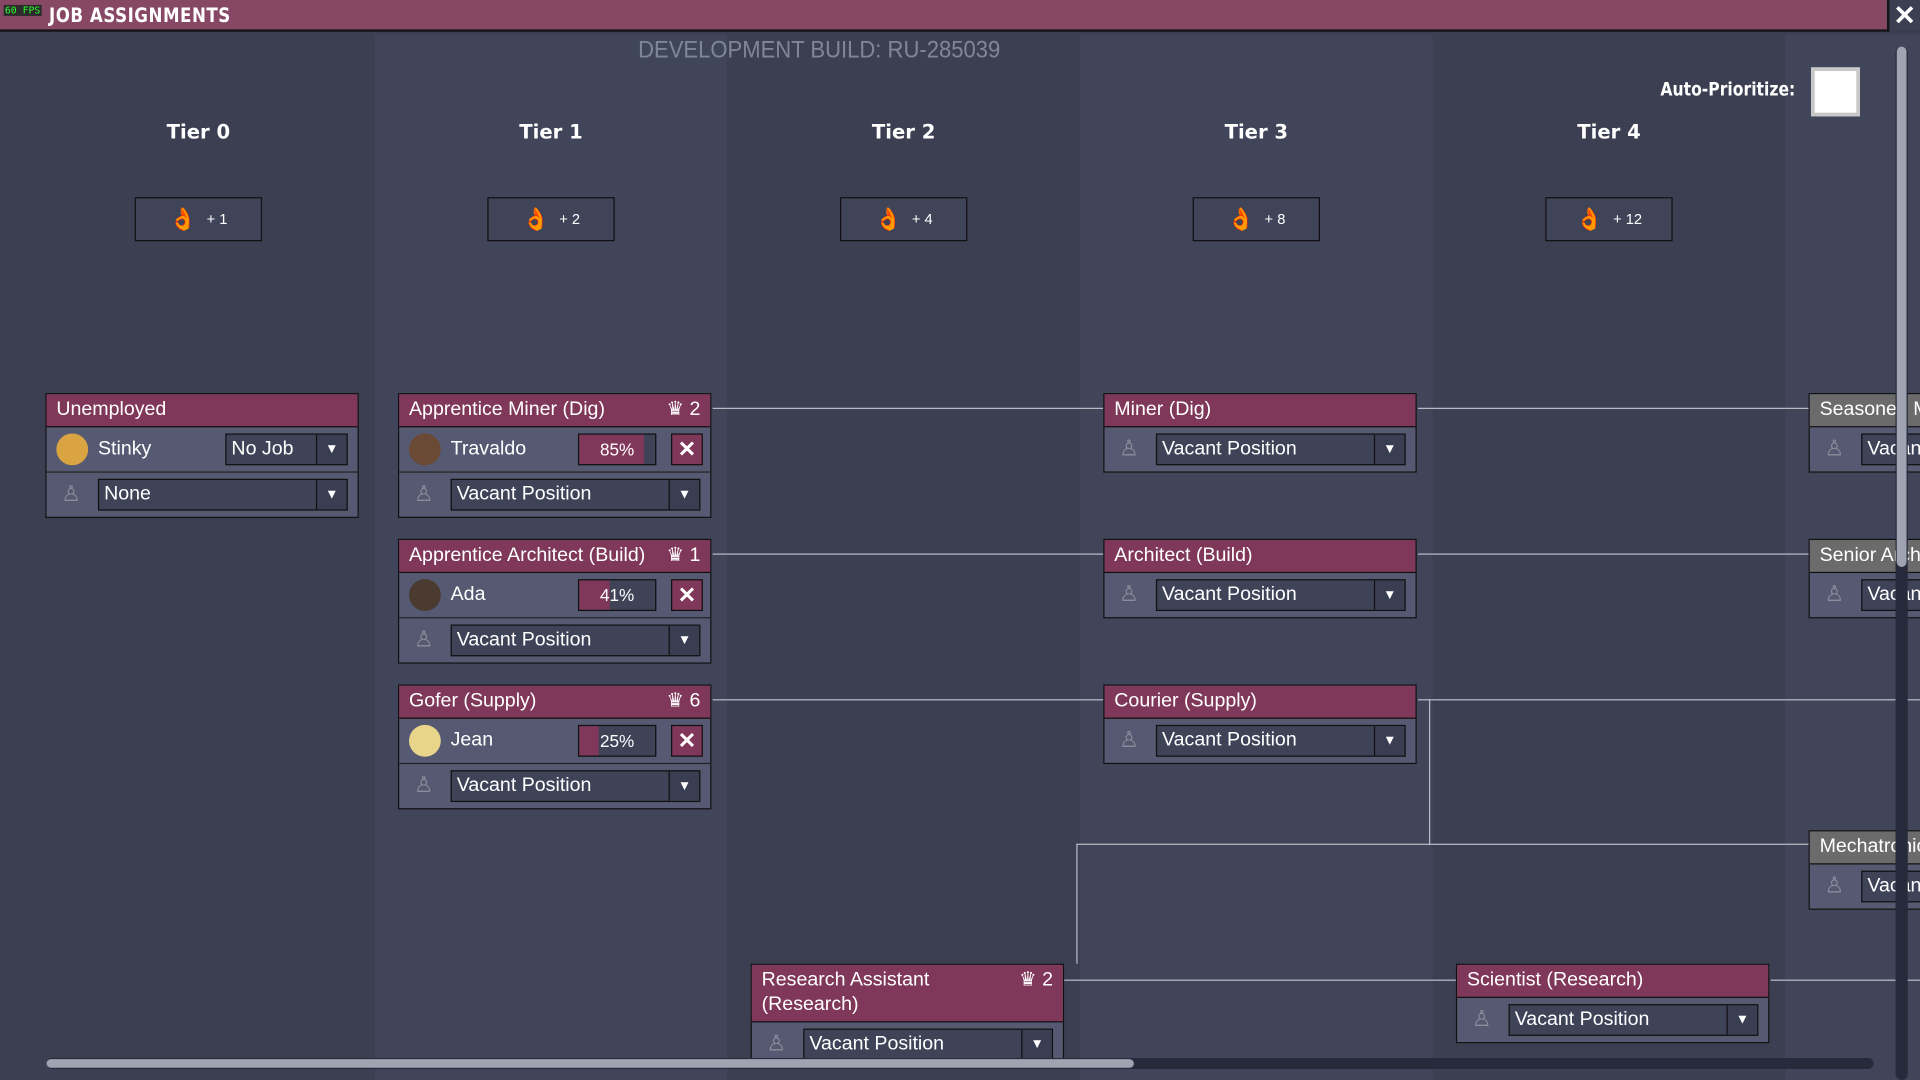 This screenshot has width=1920, height=1080. Describe the element at coordinates (488, 449) in the screenshot. I see `duplicant-name: Travaldo` at that location.